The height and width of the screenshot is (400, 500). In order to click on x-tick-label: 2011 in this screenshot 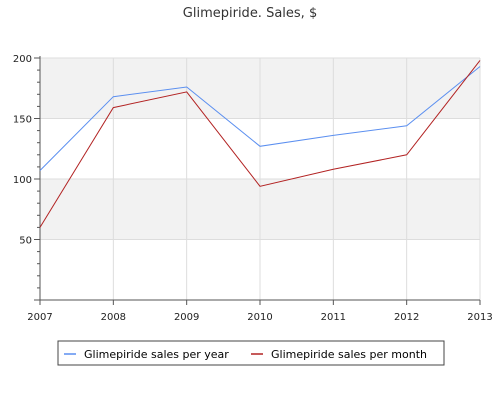, I will do `click(333, 317)`.